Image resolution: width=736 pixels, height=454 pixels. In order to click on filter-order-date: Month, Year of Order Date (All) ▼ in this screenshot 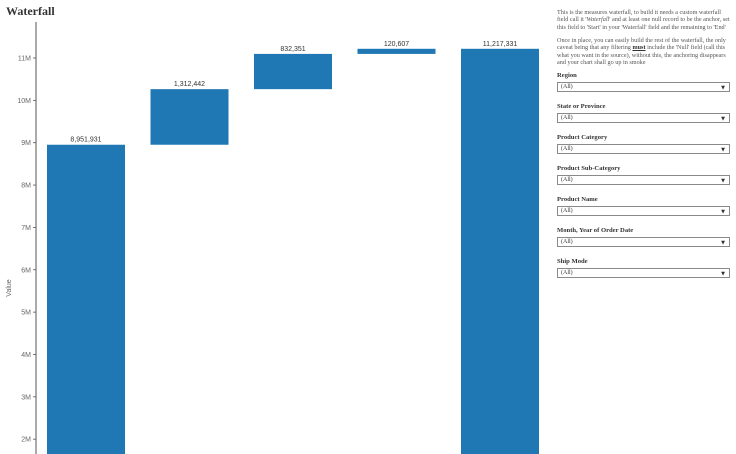, I will do `click(643, 237)`.